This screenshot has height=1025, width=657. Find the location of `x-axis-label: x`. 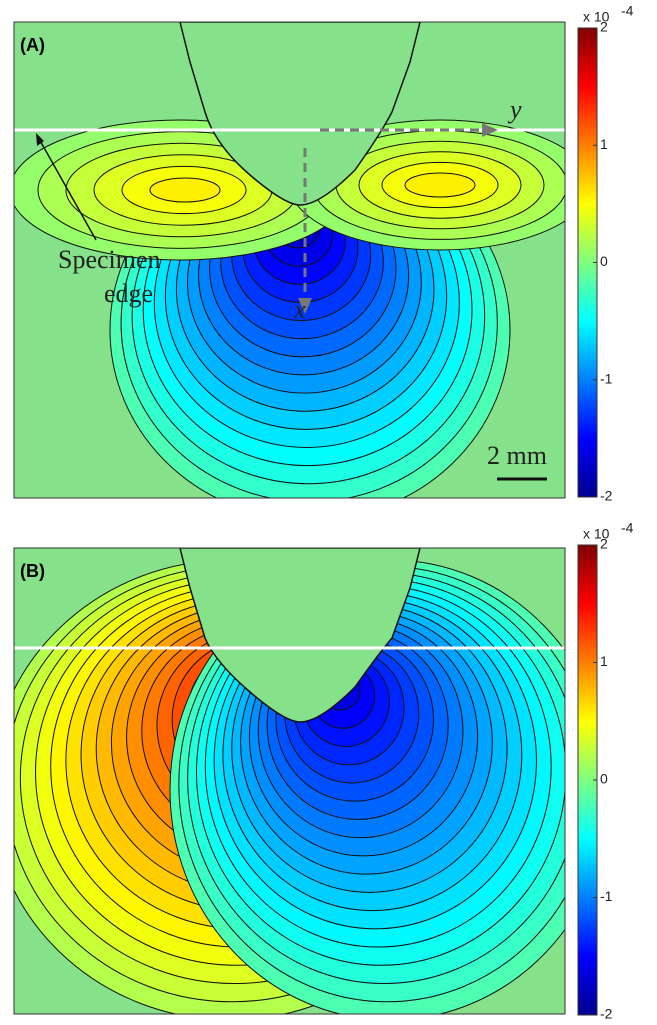

x-axis-label: x is located at coordinates (299, 309).